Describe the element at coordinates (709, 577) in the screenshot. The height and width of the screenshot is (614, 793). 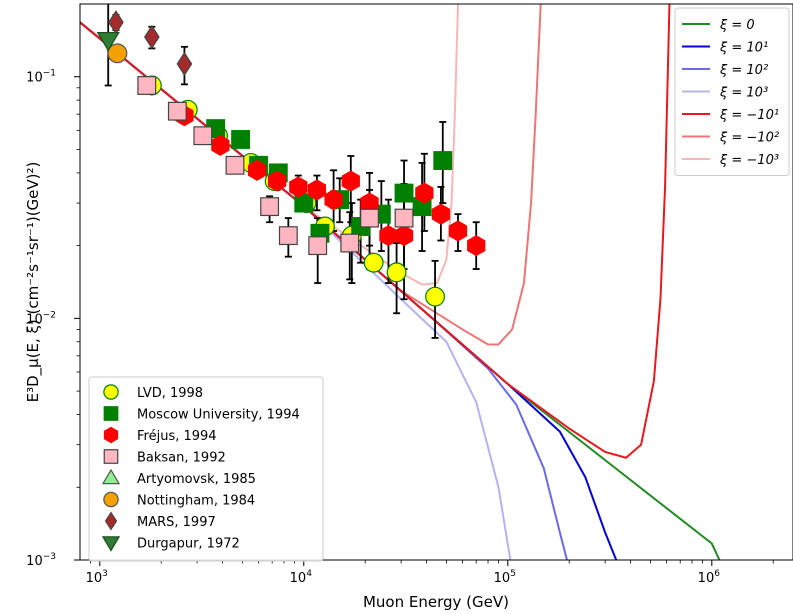
I see `x-tick-label-3: 106` at that location.